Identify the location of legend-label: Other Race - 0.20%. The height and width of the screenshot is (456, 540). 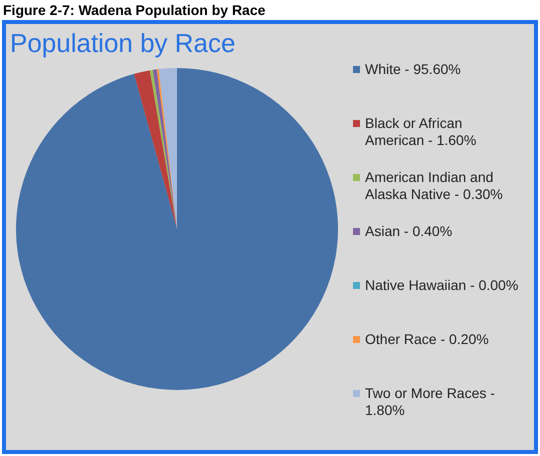
(427, 338).